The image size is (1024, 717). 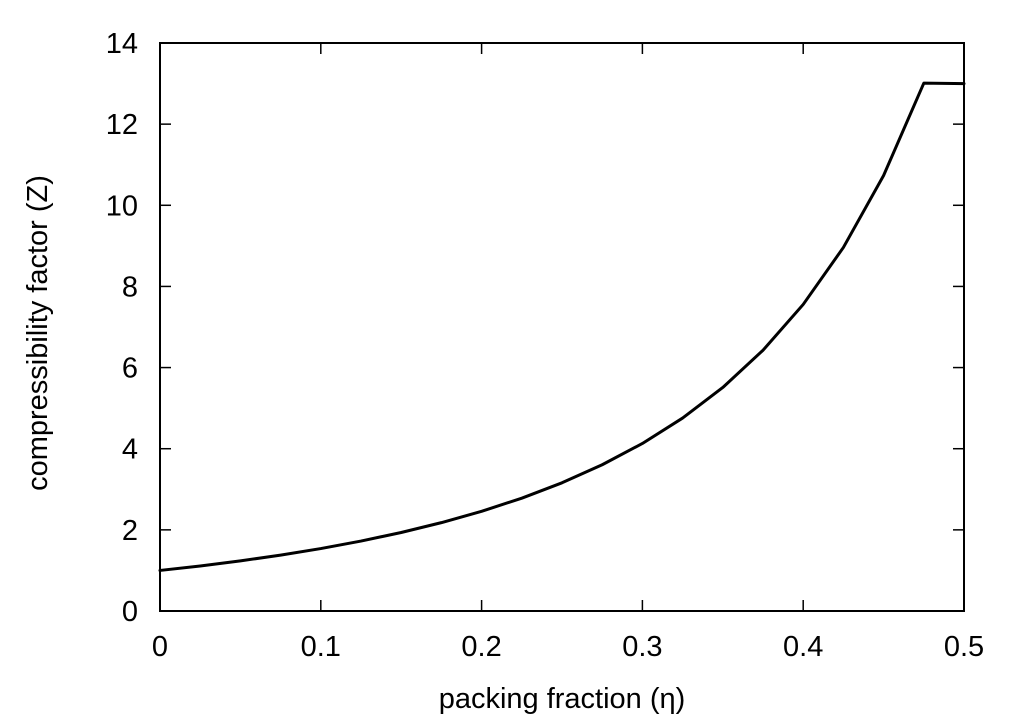 I want to click on x-tick-label: 0.3, so click(x=642, y=647).